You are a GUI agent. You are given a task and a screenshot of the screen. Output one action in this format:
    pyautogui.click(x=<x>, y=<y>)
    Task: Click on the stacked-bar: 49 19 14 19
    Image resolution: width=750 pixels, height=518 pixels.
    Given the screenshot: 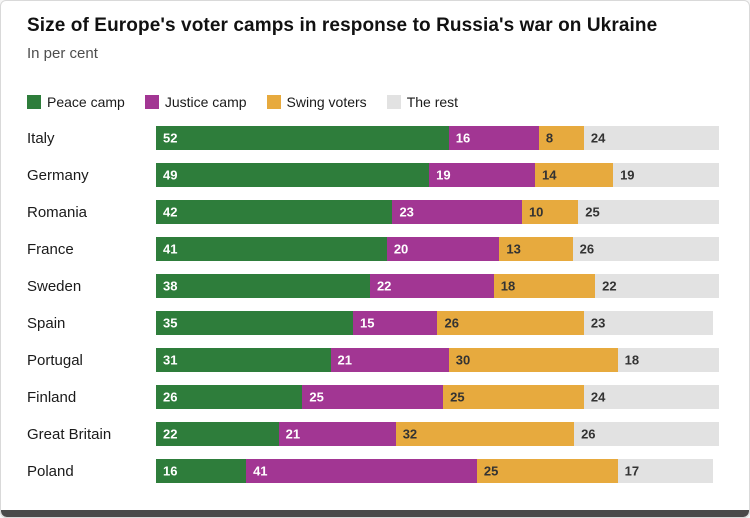 What is the action you would take?
    pyautogui.click(x=437, y=175)
    